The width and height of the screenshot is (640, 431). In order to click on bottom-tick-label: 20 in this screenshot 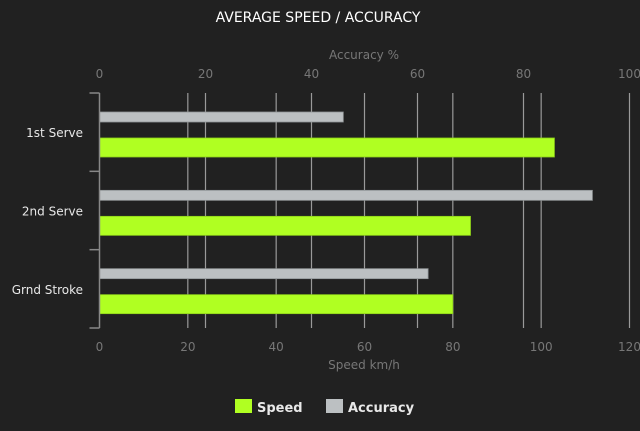, I will do `click(187, 347)`.